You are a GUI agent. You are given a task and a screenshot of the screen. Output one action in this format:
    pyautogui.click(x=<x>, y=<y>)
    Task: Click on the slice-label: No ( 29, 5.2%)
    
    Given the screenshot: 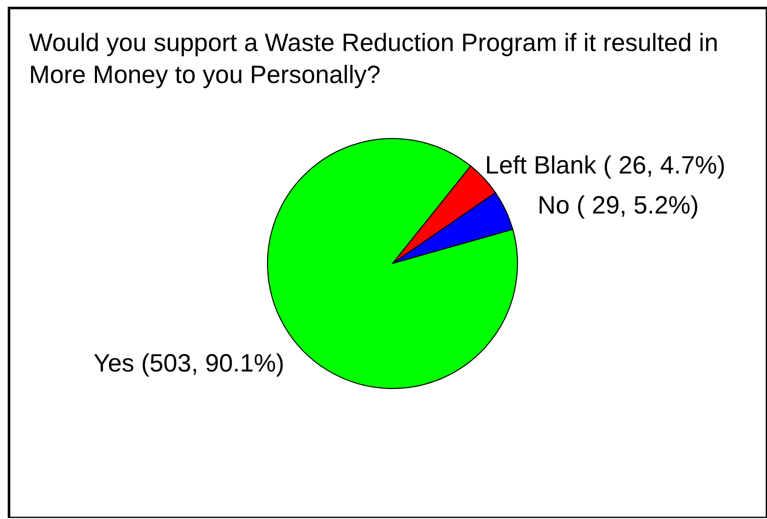 What is the action you would take?
    pyautogui.click(x=618, y=205)
    